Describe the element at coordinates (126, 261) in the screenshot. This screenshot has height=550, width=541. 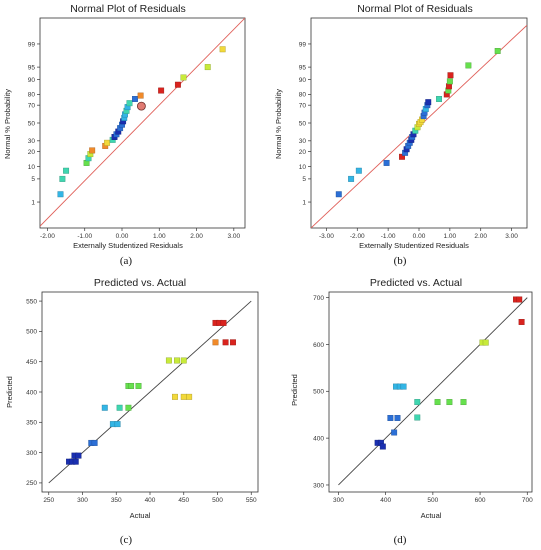
I see `caption-a: (a)` at that location.